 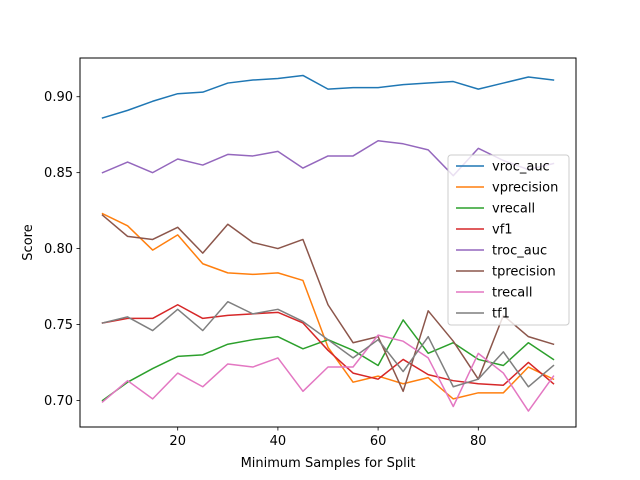 What do you see at coordinates (512, 293) in the screenshot?
I see `legend-label-trecall: trecall` at bounding box center [512, 293].